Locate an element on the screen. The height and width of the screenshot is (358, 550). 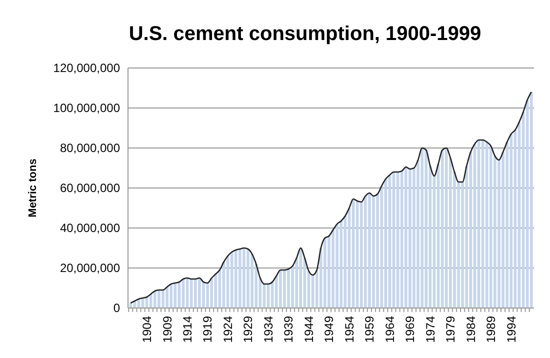
x-tick-label: 1969 is located at coordinates (410, 329).